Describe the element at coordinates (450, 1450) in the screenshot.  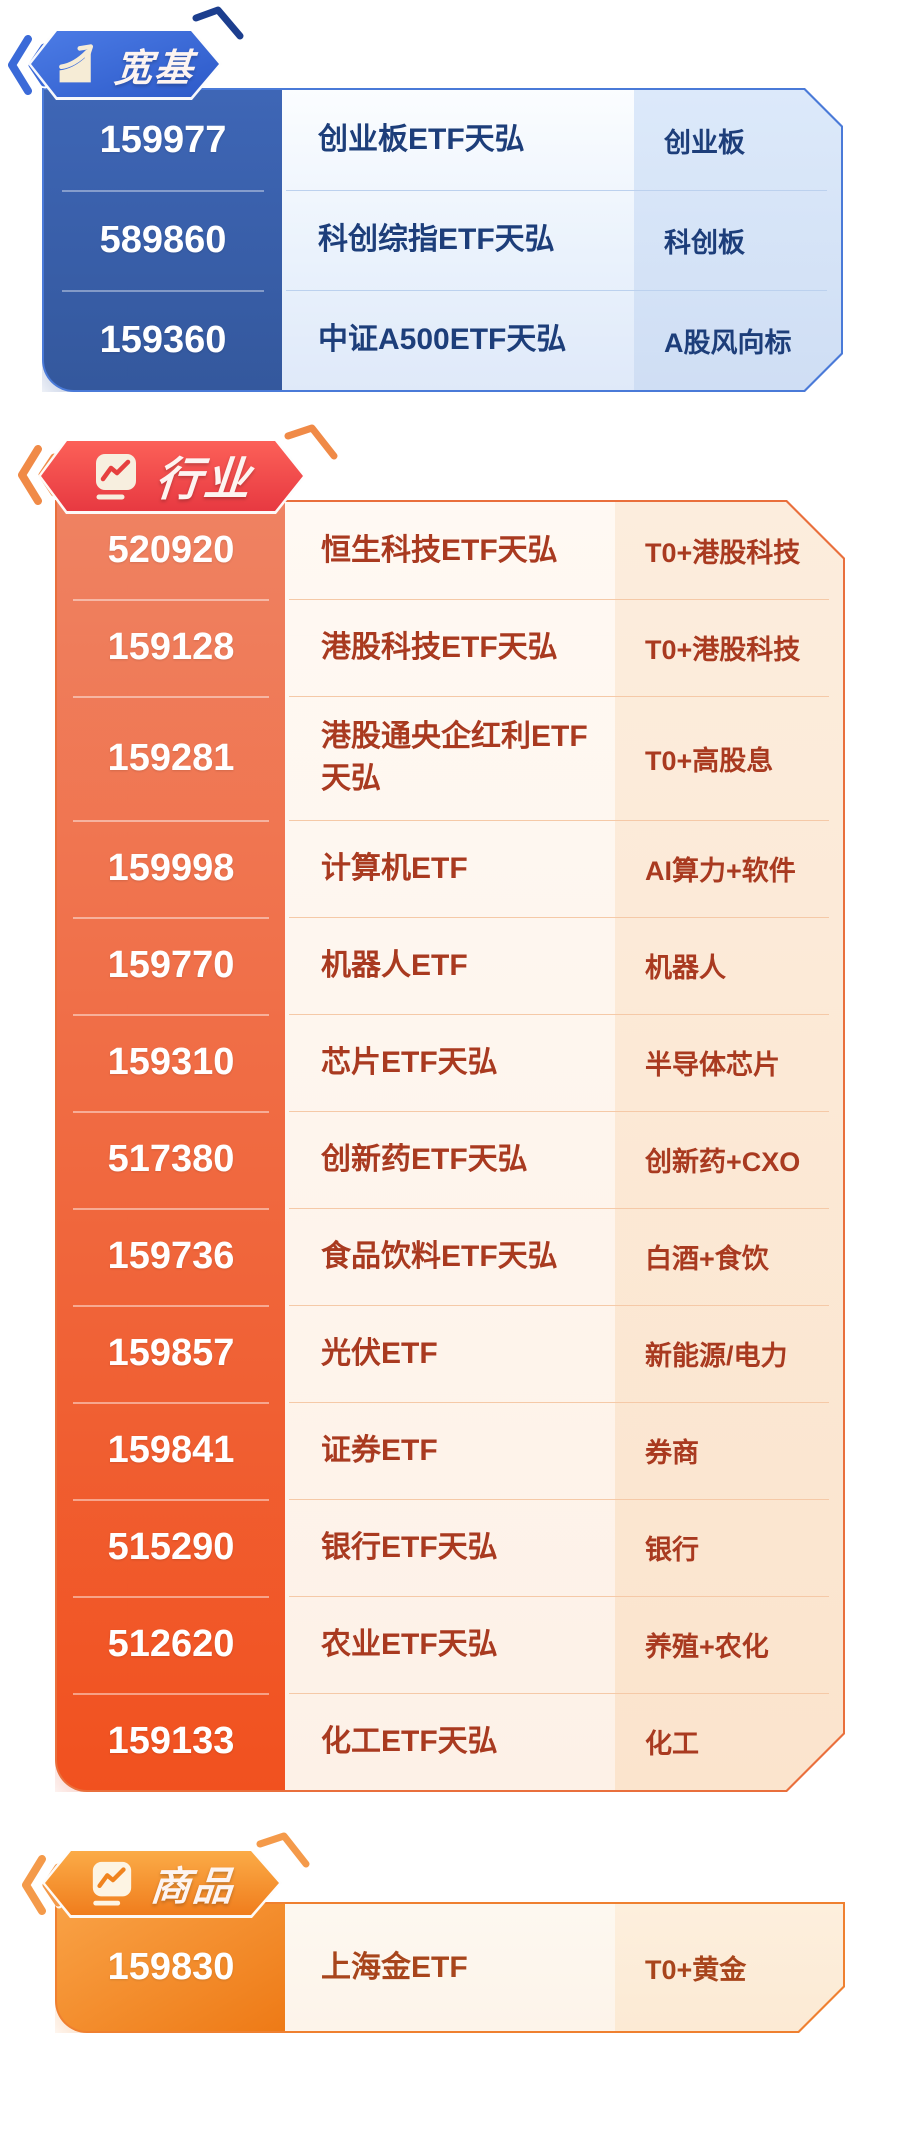
I see `etf-row: 159841 证券ETF 券商` at that location.